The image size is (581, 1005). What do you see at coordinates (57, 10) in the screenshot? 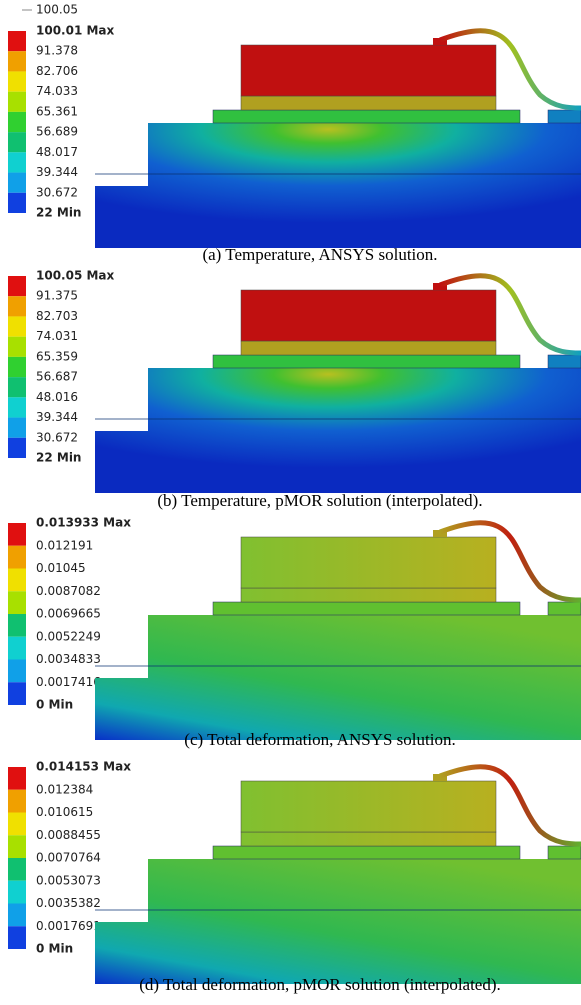
I see `legend-label: 100.05` at bounding box center [57, 10].